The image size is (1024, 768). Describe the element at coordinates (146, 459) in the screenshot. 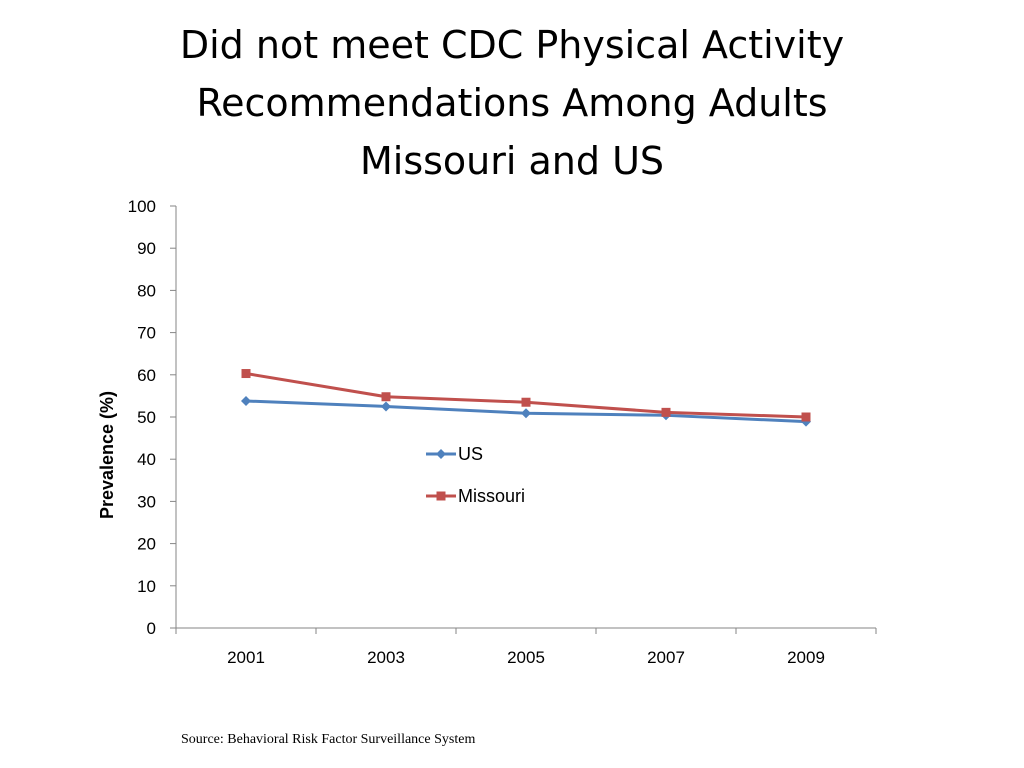

I see `y-tick-label: 40` at that location.